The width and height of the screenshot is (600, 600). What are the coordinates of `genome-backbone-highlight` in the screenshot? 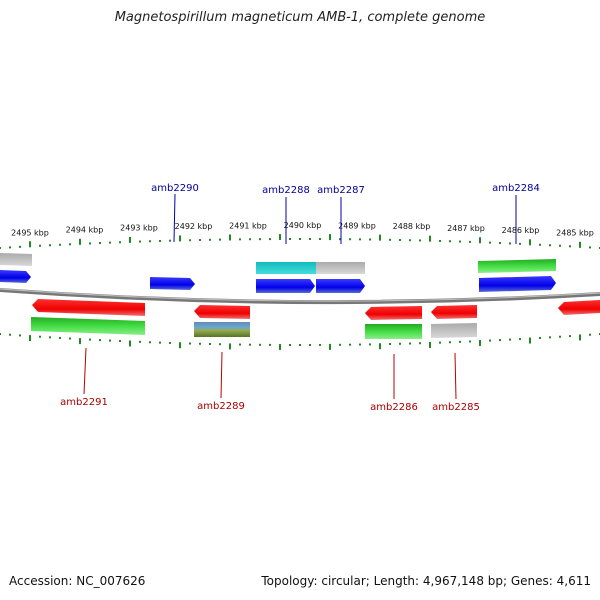 It's located at (300, 295).